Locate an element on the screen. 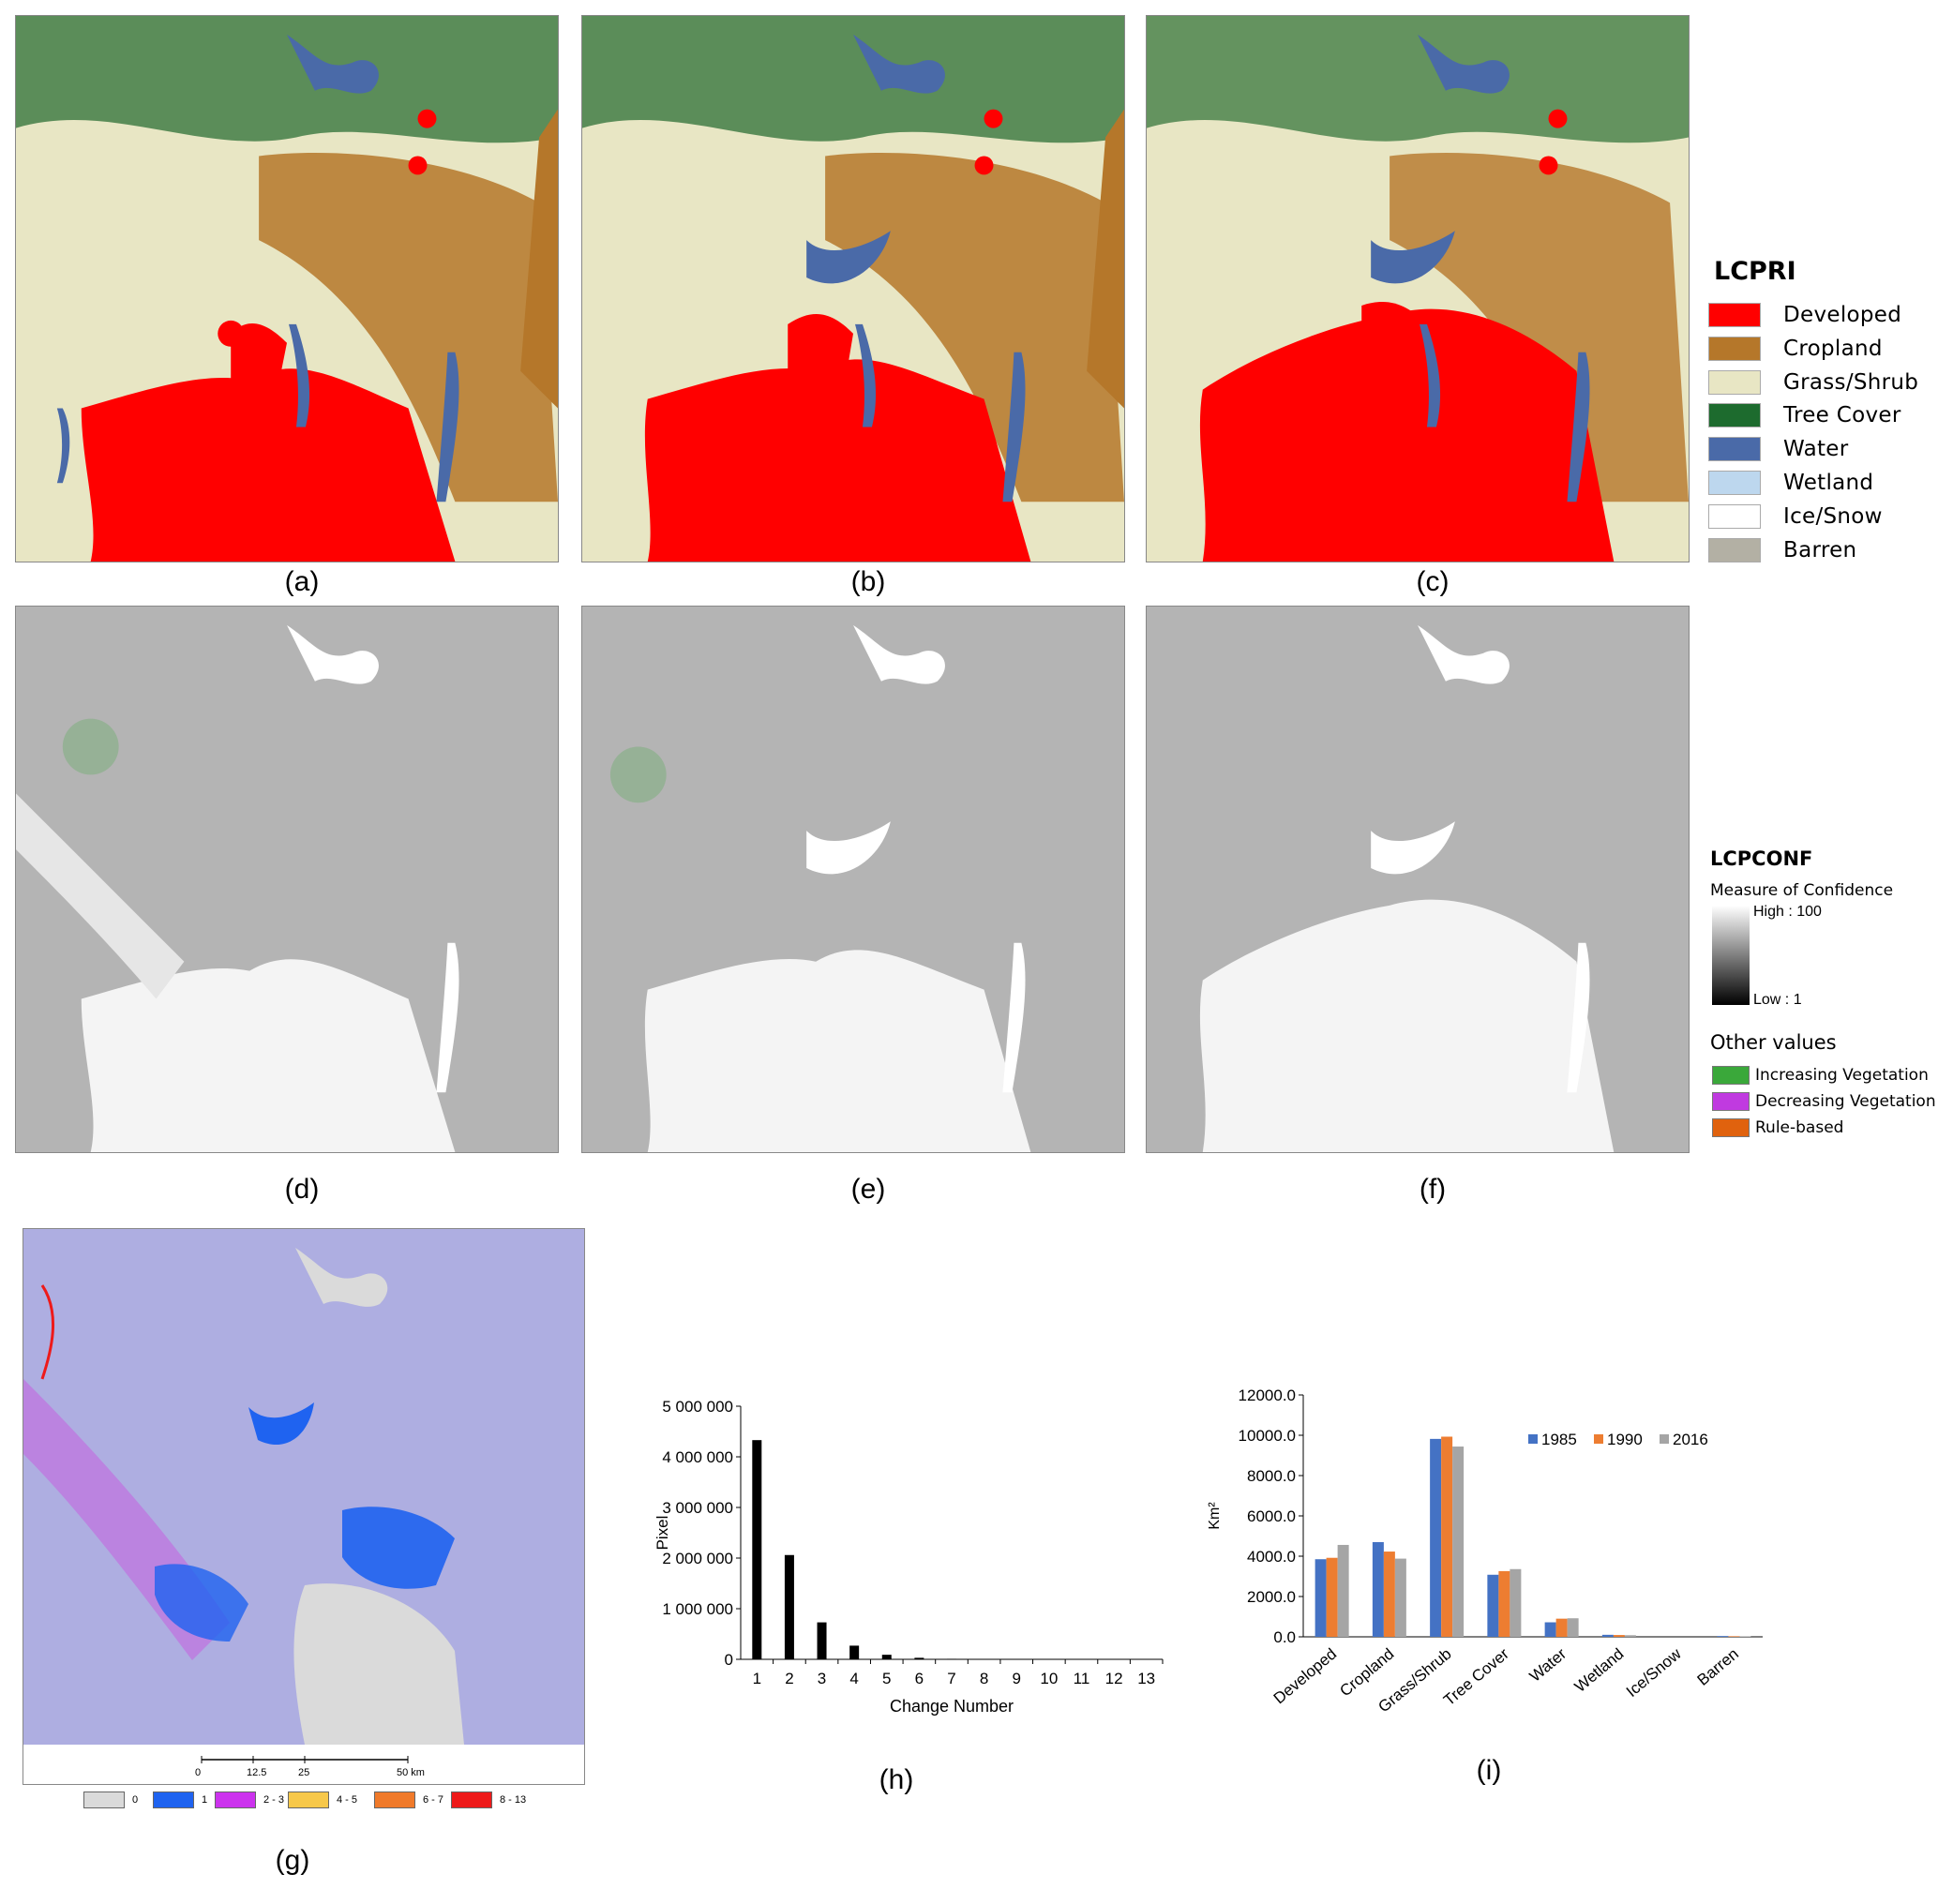  x-tick-label: 8 is located at coordinates (984, 1678).